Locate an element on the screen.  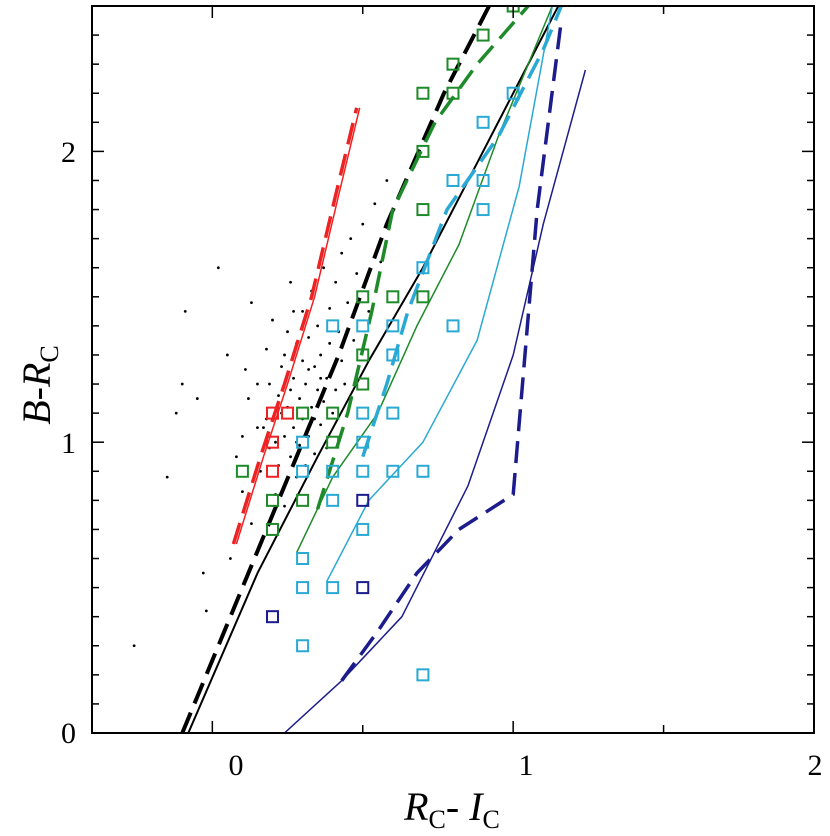
x-tick-label: 2 is located at coordinates (815, 765).